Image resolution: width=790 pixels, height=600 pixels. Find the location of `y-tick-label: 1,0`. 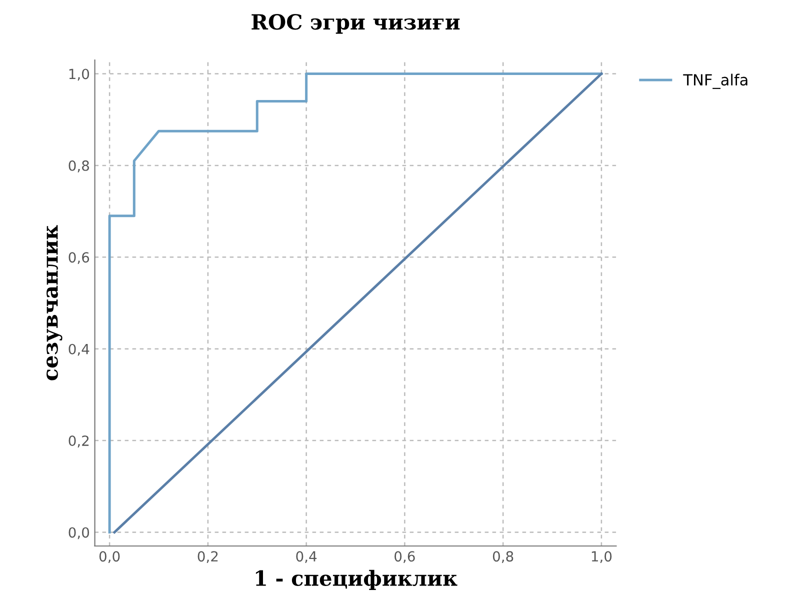

y-tick-label: 1,0 is located at coordinates (79, 74).